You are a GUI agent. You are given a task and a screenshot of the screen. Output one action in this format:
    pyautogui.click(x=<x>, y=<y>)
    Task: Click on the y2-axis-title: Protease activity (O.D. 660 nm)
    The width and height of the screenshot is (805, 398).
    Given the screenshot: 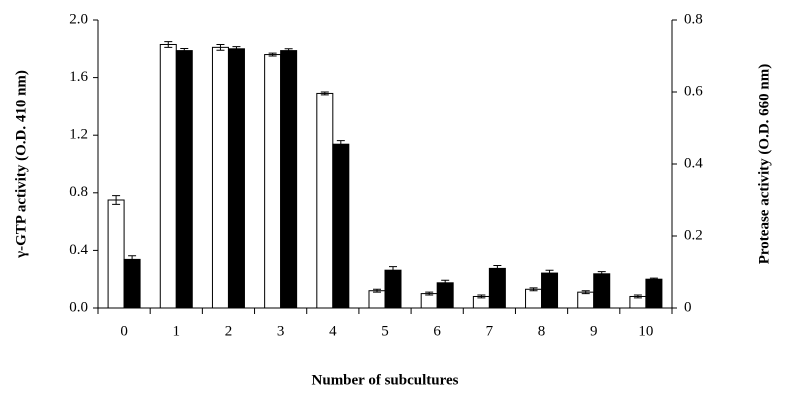 What is the action you would take?
    pyautogui.click(x=764, y=164)
    